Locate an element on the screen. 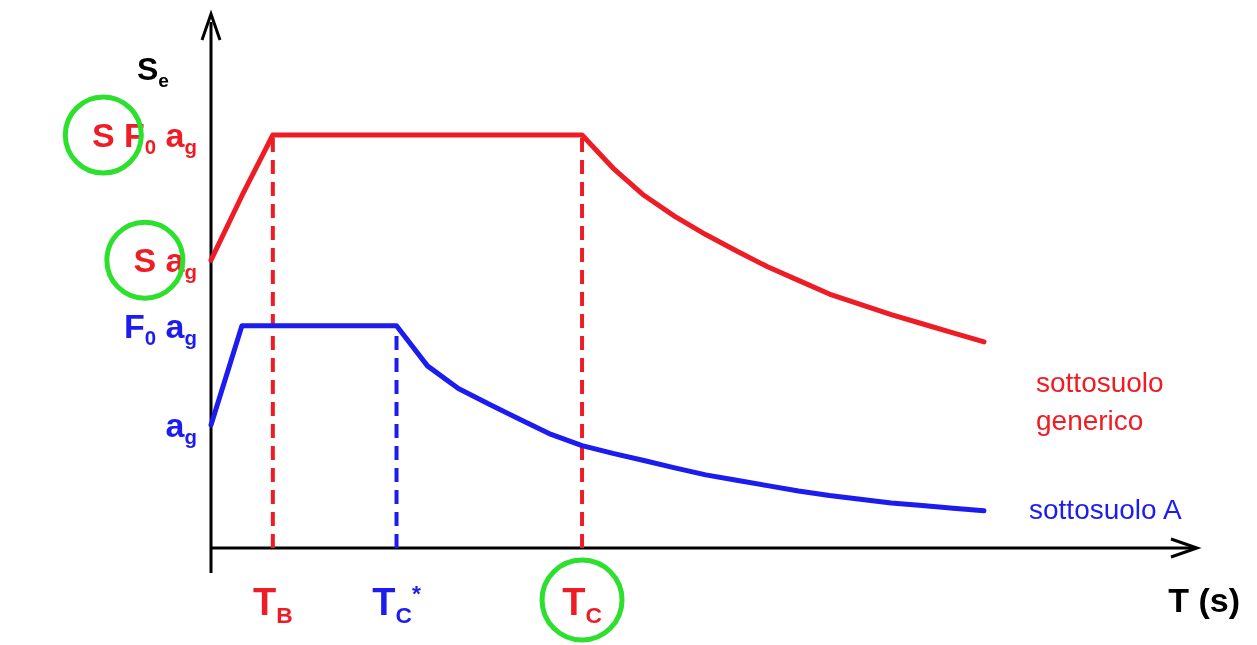 This screenshot has height=645, width=1257. annotation: a$_{g}$ is located at coordinates (181, 426).